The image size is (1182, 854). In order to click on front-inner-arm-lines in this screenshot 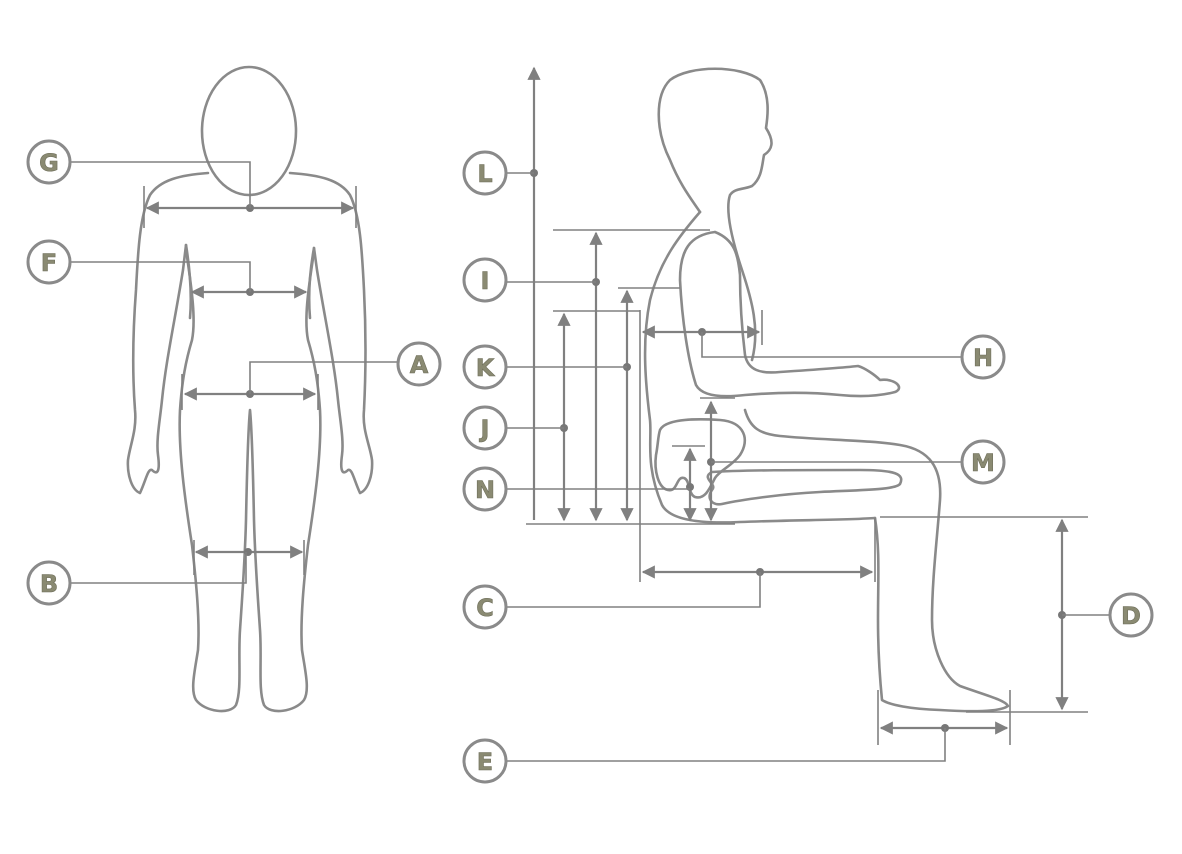, I will do `click(250, 281)`.